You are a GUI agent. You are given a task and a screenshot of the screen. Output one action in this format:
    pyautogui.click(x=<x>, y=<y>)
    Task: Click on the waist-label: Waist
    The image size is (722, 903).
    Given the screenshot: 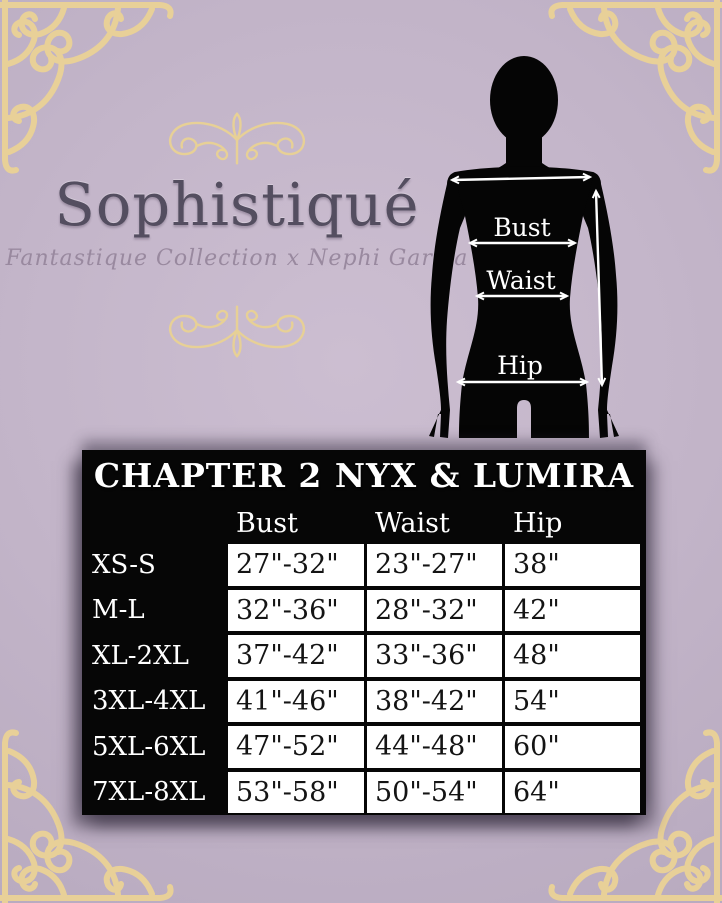 What is the action you would take?
    pyautogui.click(x=520, y=280)
    